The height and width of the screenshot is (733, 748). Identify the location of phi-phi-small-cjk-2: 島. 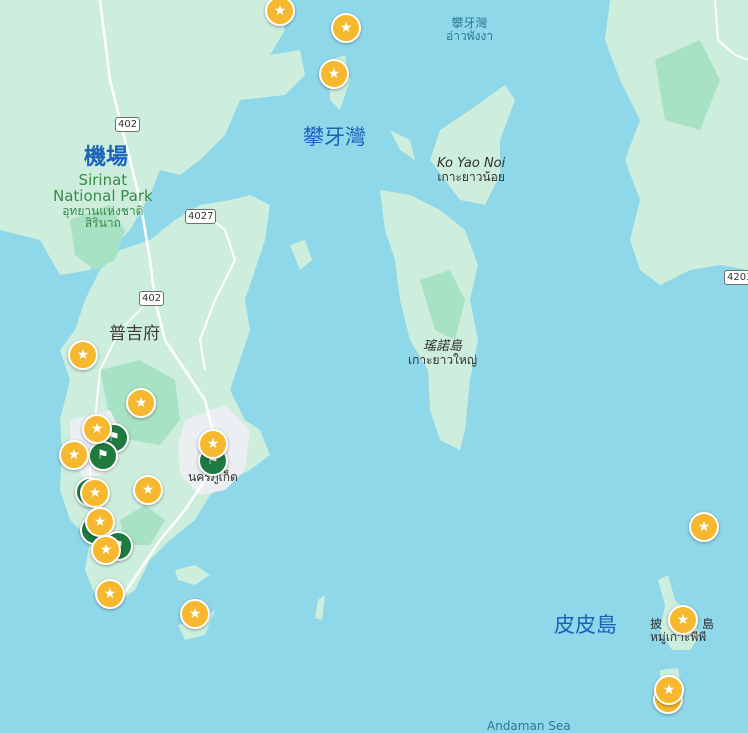
(708, 624).